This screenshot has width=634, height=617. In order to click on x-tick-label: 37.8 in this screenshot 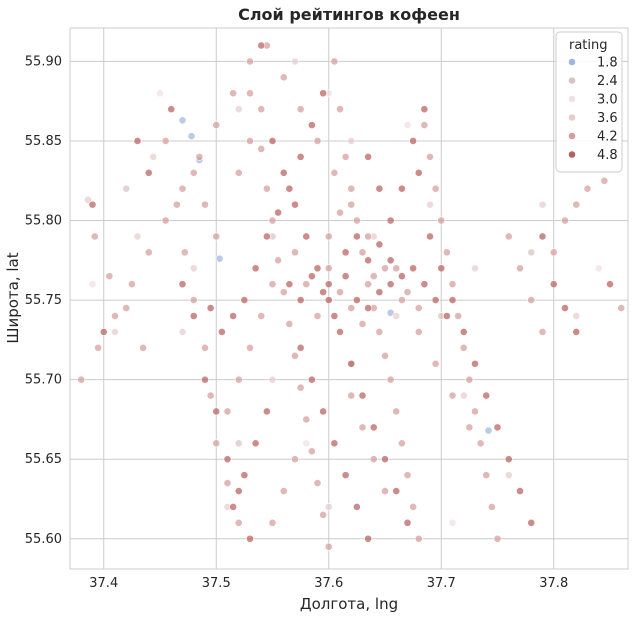, I will do `click(553, 583)`.